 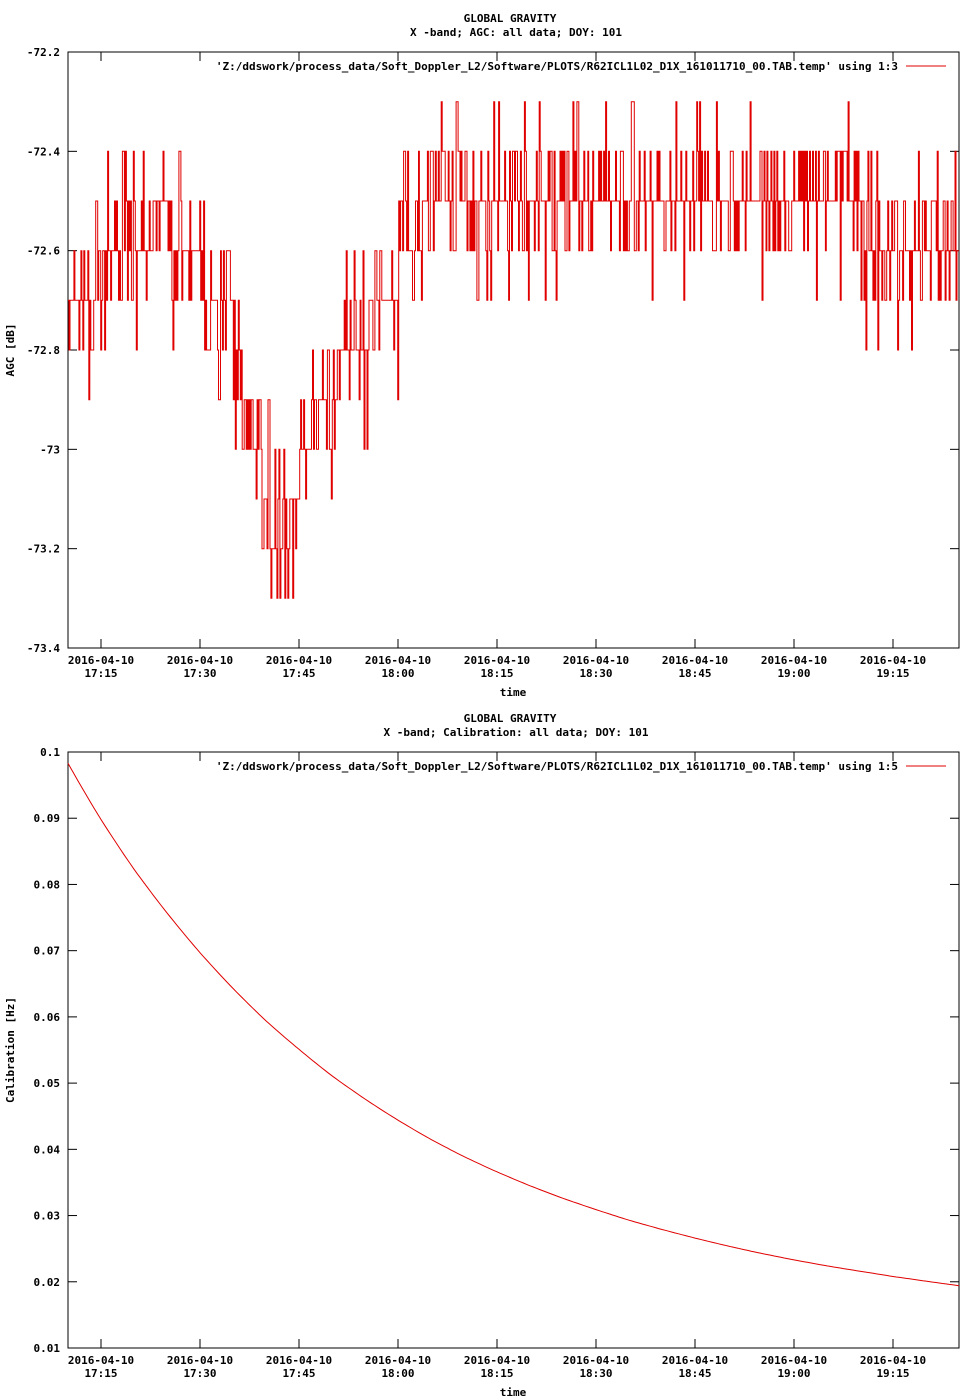 What do you see at coordinates (47, 884) in the screenshot?
I see `y-tick-label: 0.08` at bounding box center [47, 884].